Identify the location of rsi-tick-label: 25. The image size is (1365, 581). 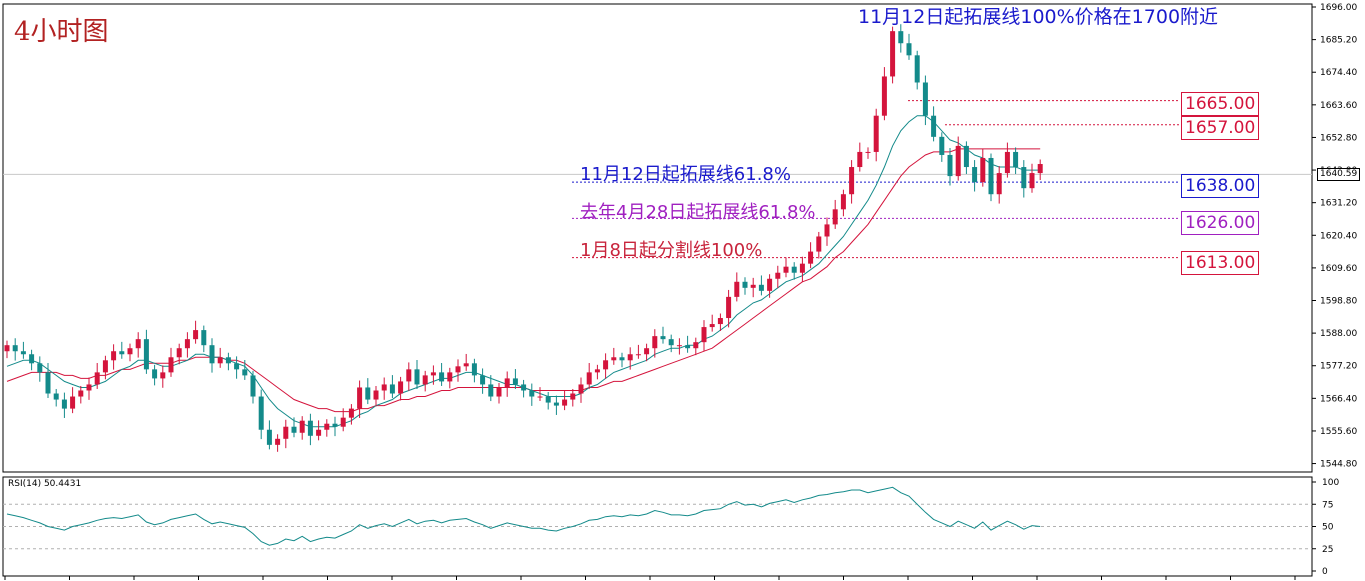
(1327, 550).